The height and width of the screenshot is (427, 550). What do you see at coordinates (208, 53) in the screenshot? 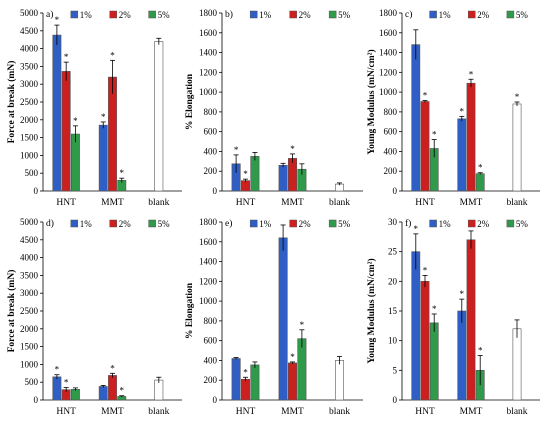
I see `y-tick-label: 1400` at bounding box center [208, 53].